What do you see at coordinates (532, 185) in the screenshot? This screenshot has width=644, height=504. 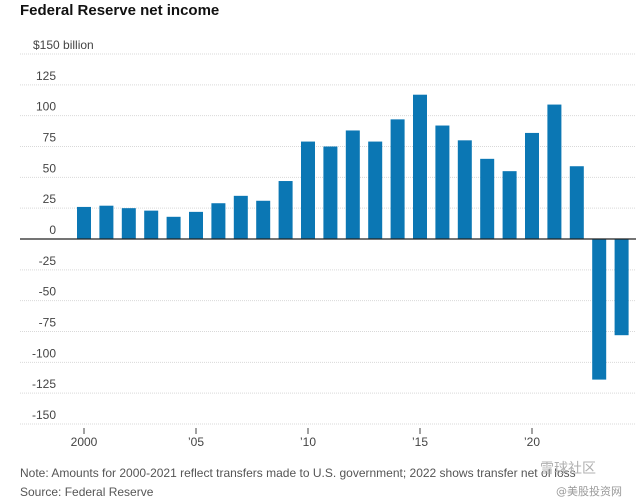 I see `bar-2020` at bounding box center [532, 185].